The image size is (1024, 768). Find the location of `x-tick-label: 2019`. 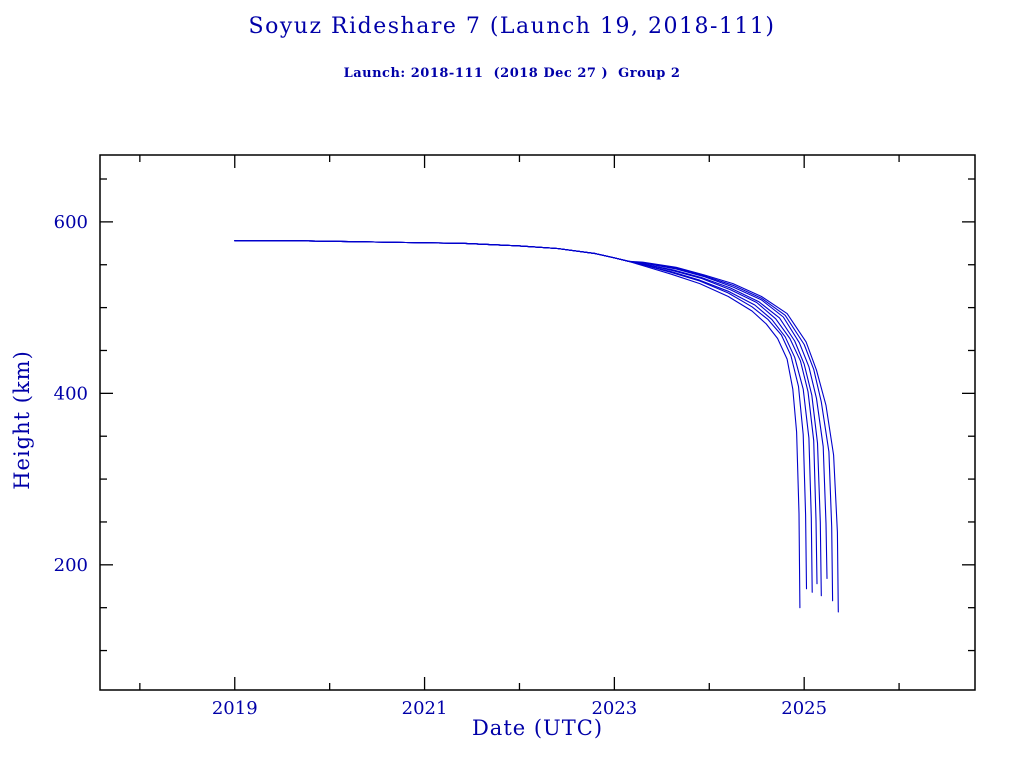

x-tick-label: 2019 is located at coordinates (235, 708).